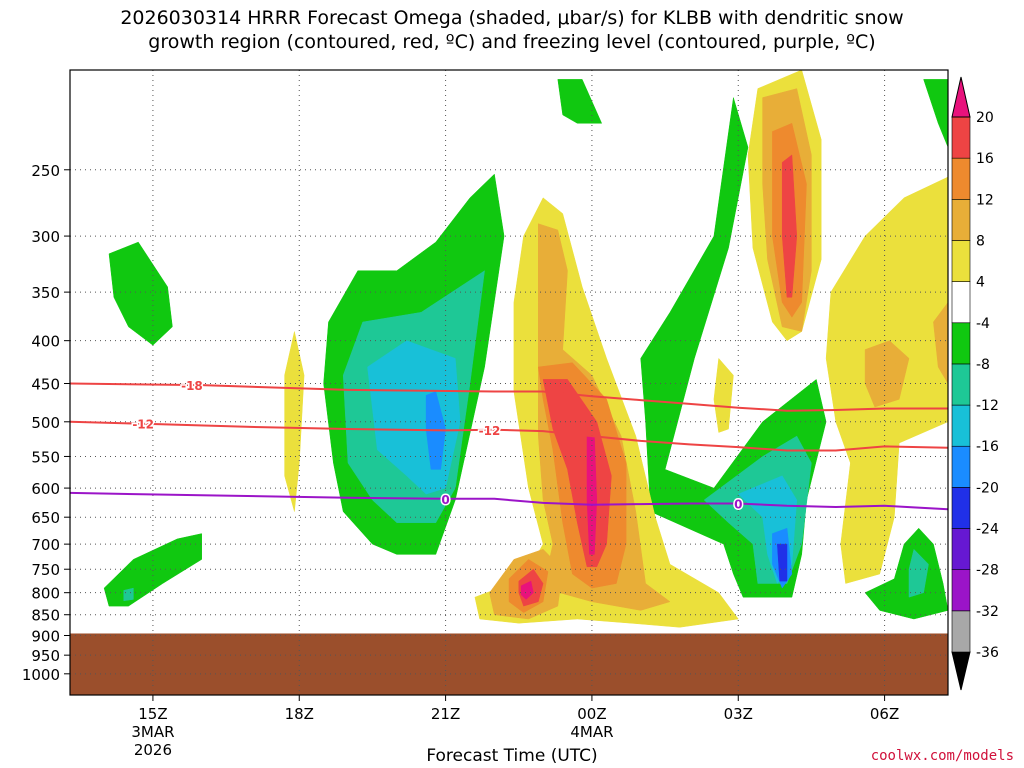  Describe the element at coordinates (445, 500) in the screenshot. I see `contour-label-3: 0` at that location.